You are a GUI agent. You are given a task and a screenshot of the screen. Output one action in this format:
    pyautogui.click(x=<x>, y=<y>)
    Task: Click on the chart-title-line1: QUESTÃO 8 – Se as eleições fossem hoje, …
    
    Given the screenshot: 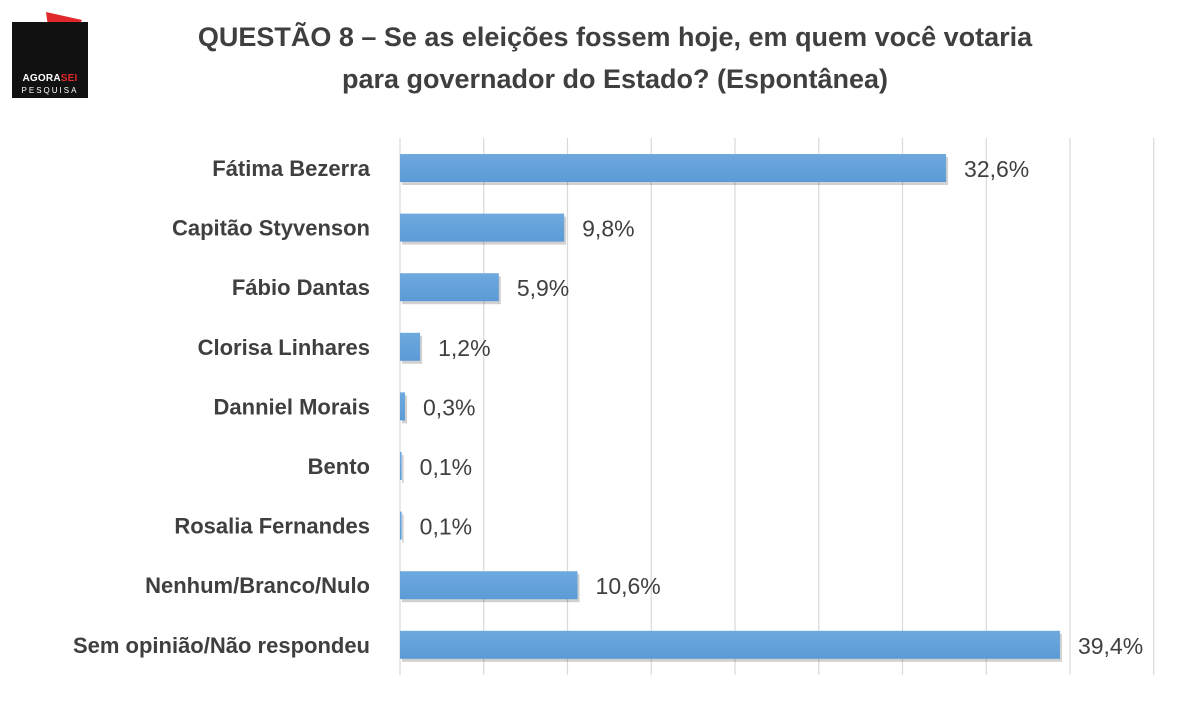 What is the action you would take?
    pyautogui.click(x=615, y=37)
    